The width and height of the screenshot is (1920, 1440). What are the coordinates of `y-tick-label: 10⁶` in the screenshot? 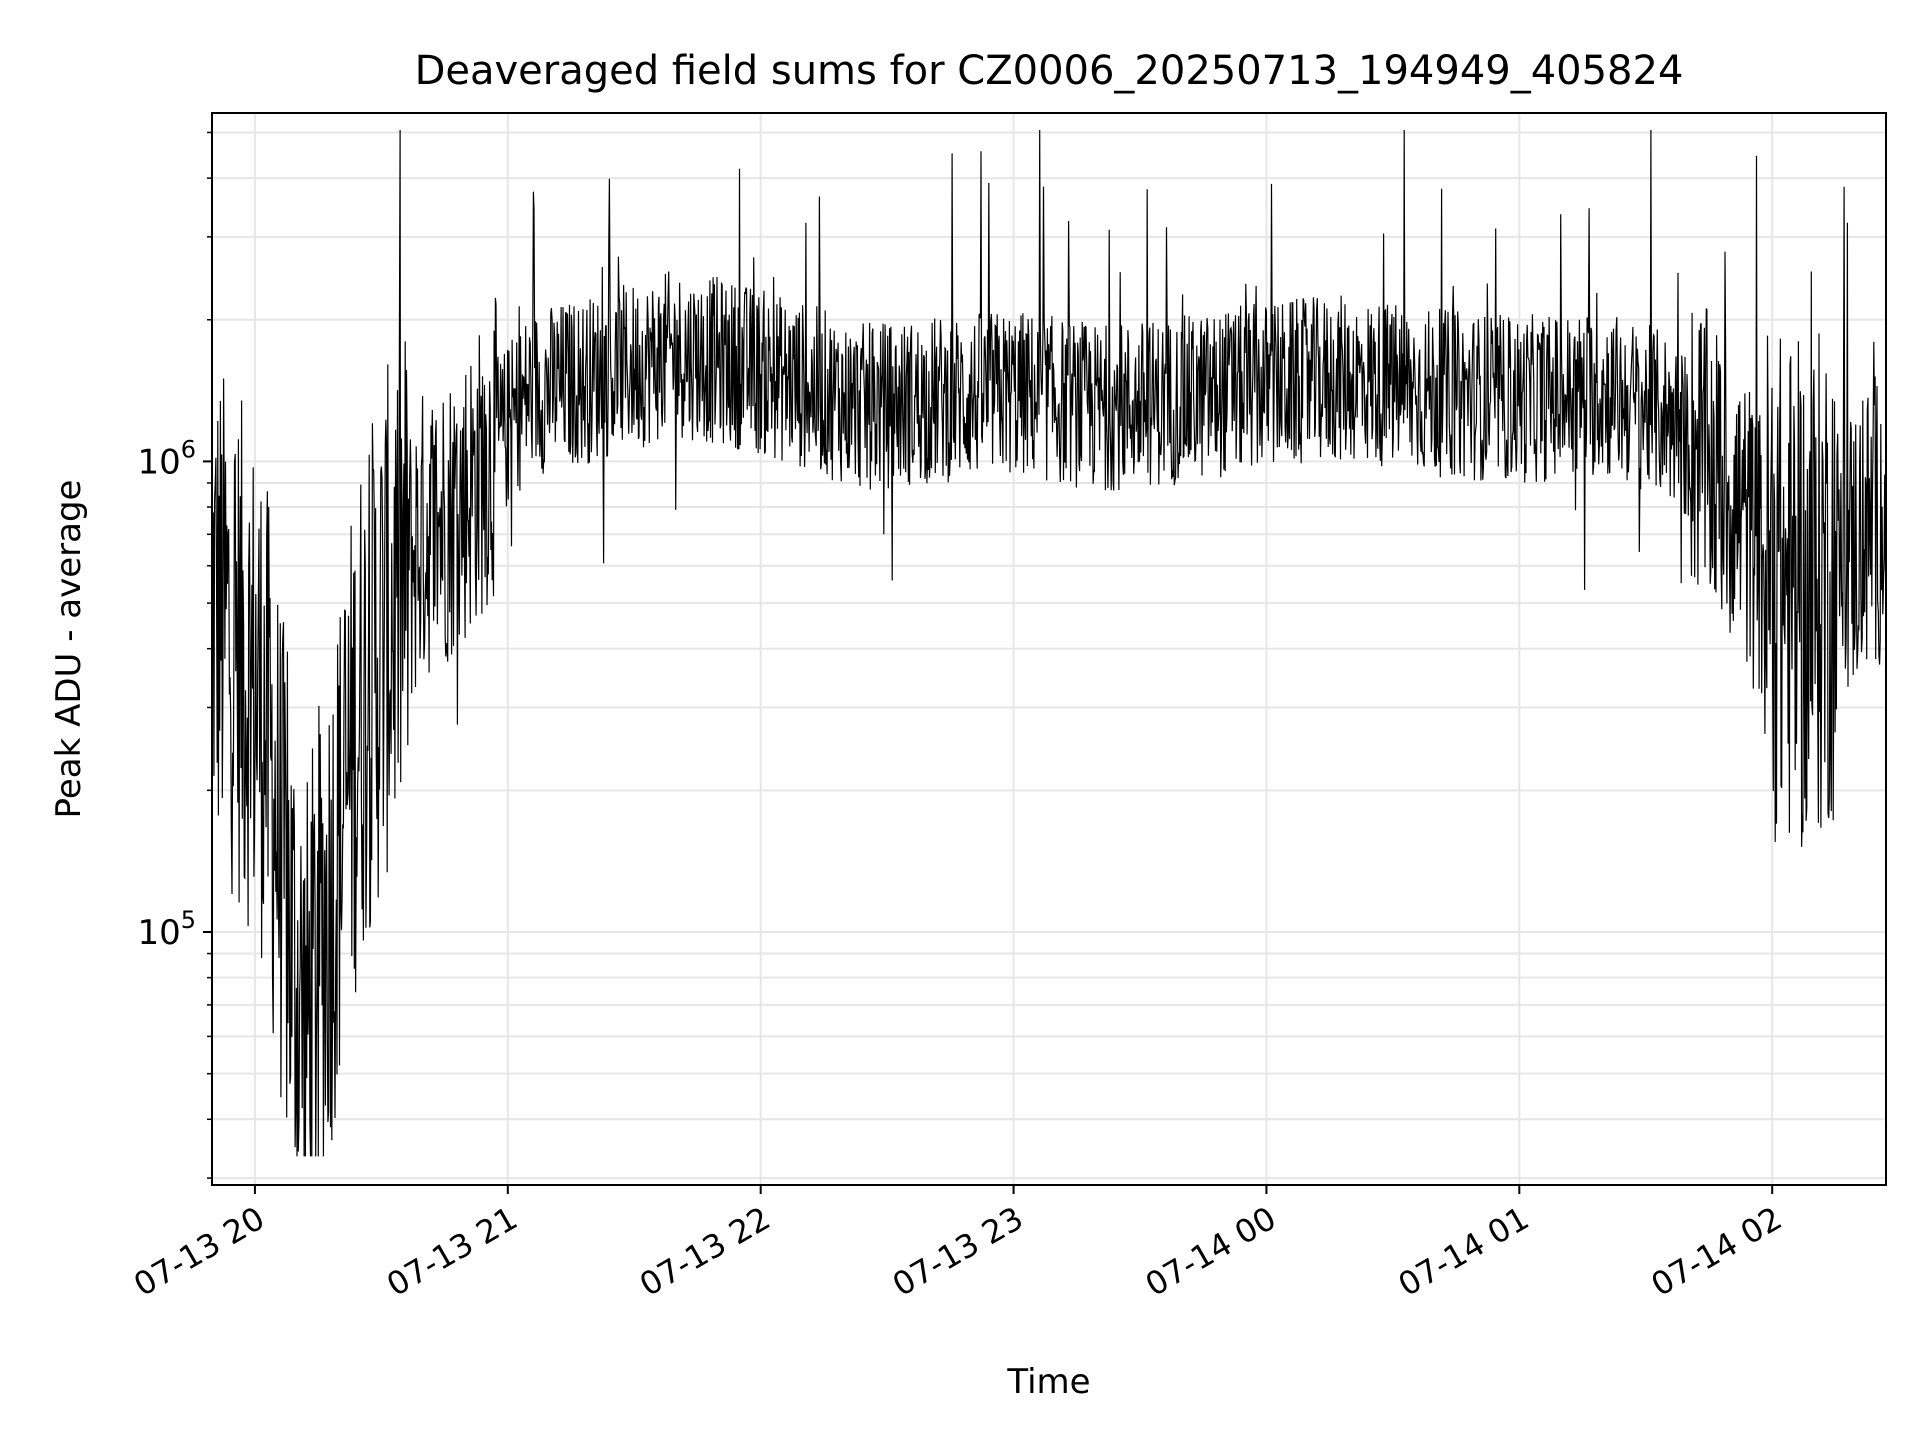 It's located at (166, 458).